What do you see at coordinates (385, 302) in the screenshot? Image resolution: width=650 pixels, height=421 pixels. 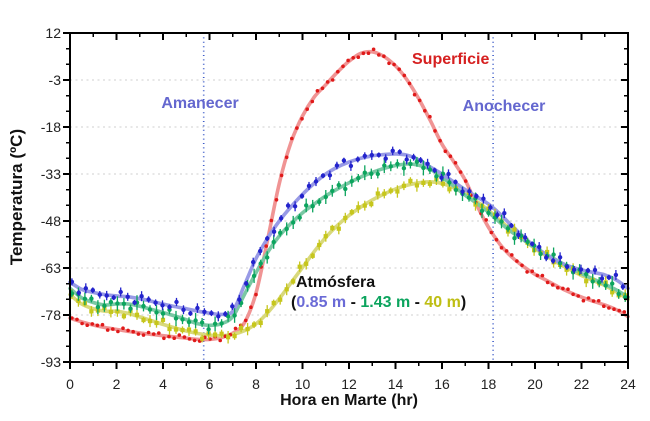 I see `legend-item-143m: 1.43 m` at bounding box center [385, 302].